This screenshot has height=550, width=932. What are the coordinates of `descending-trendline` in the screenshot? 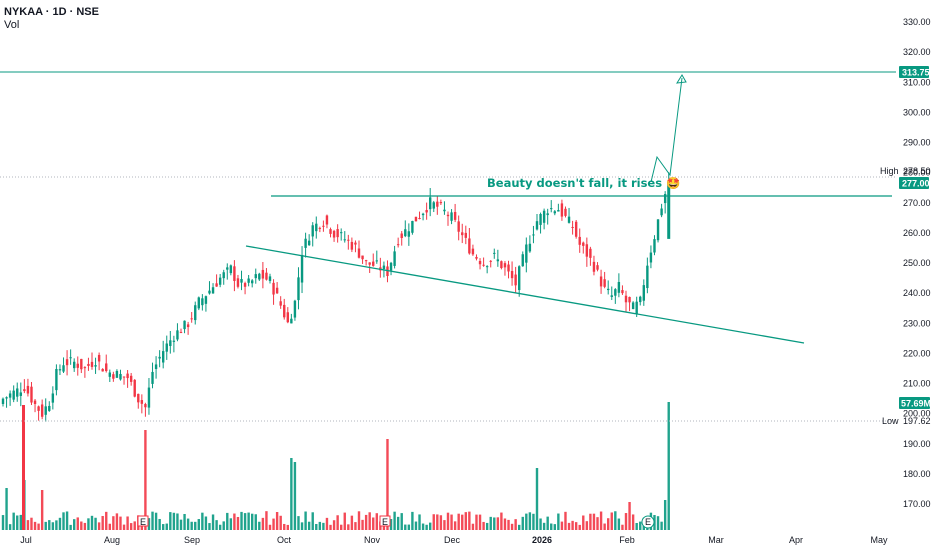 It's located at (525, 294).